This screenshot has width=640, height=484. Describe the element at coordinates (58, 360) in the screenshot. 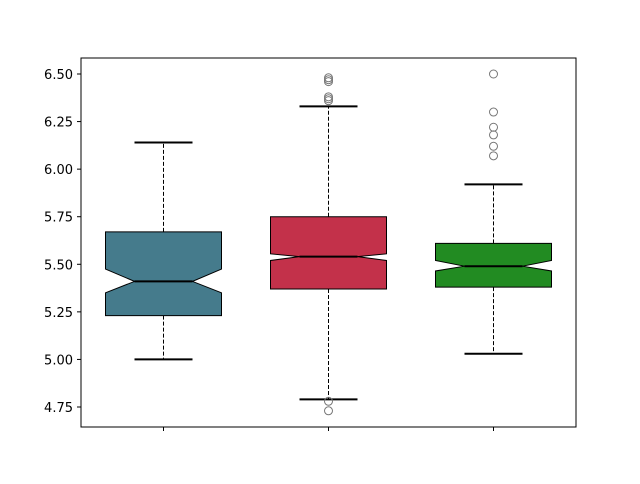

I see `y-tick-label: 5.00` at that location.